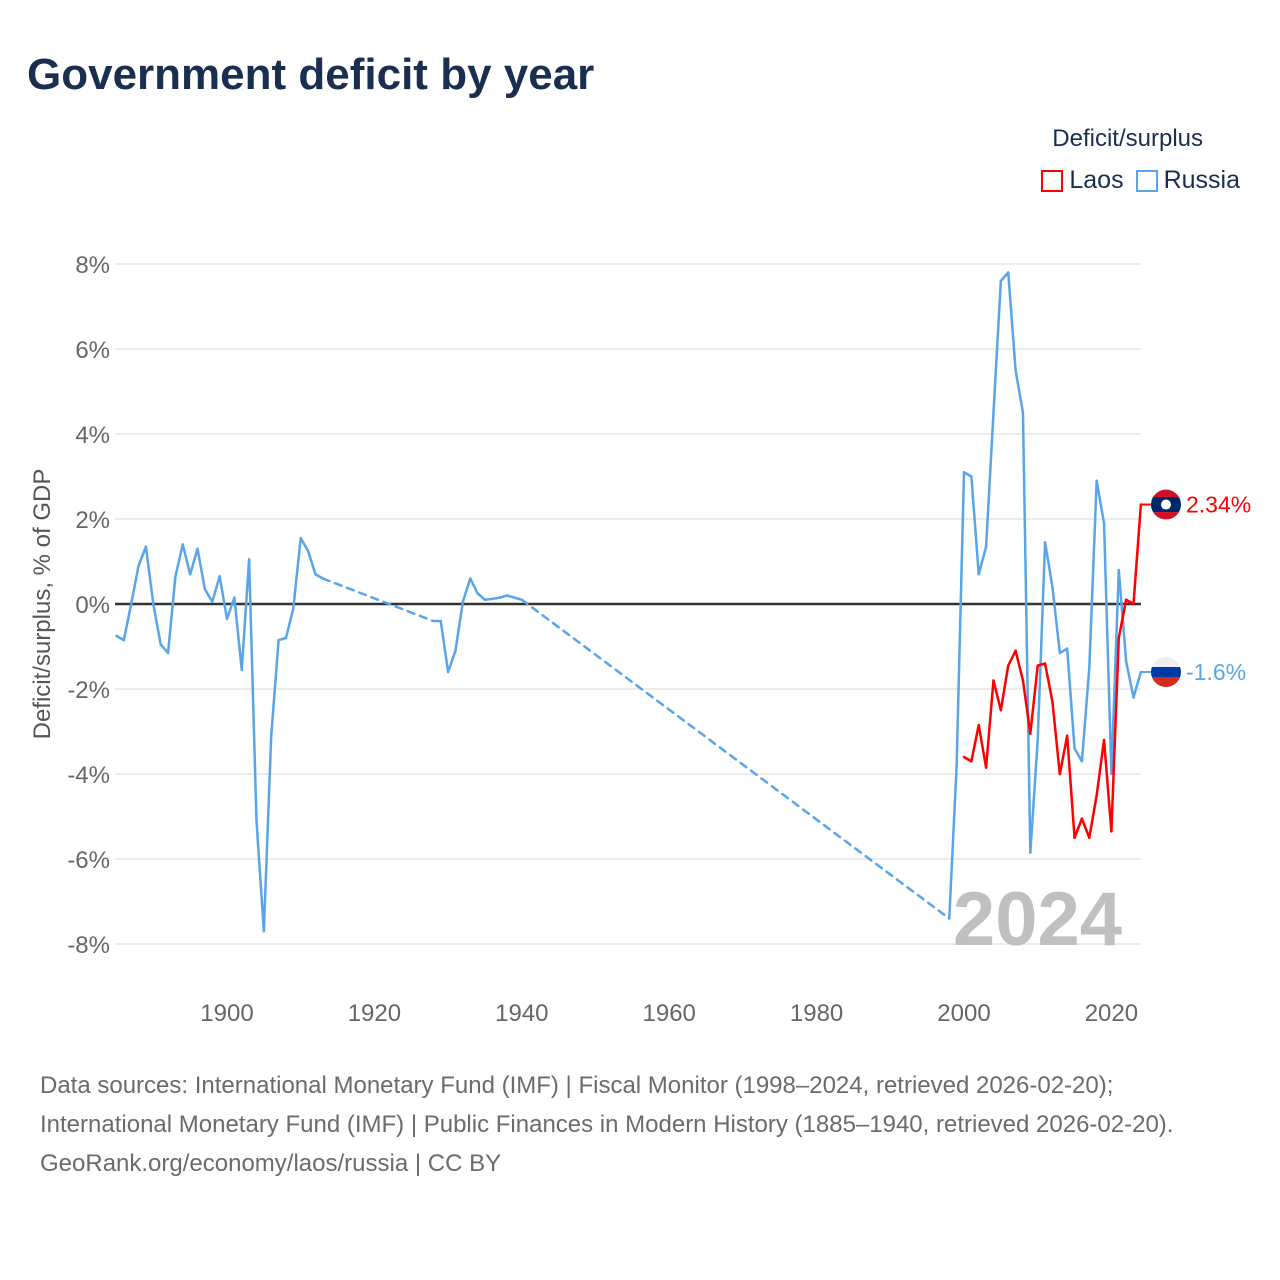 This screenshot has width=1280, height=1280. I want to click on y-tick-label: -4%, so click(88, 775).